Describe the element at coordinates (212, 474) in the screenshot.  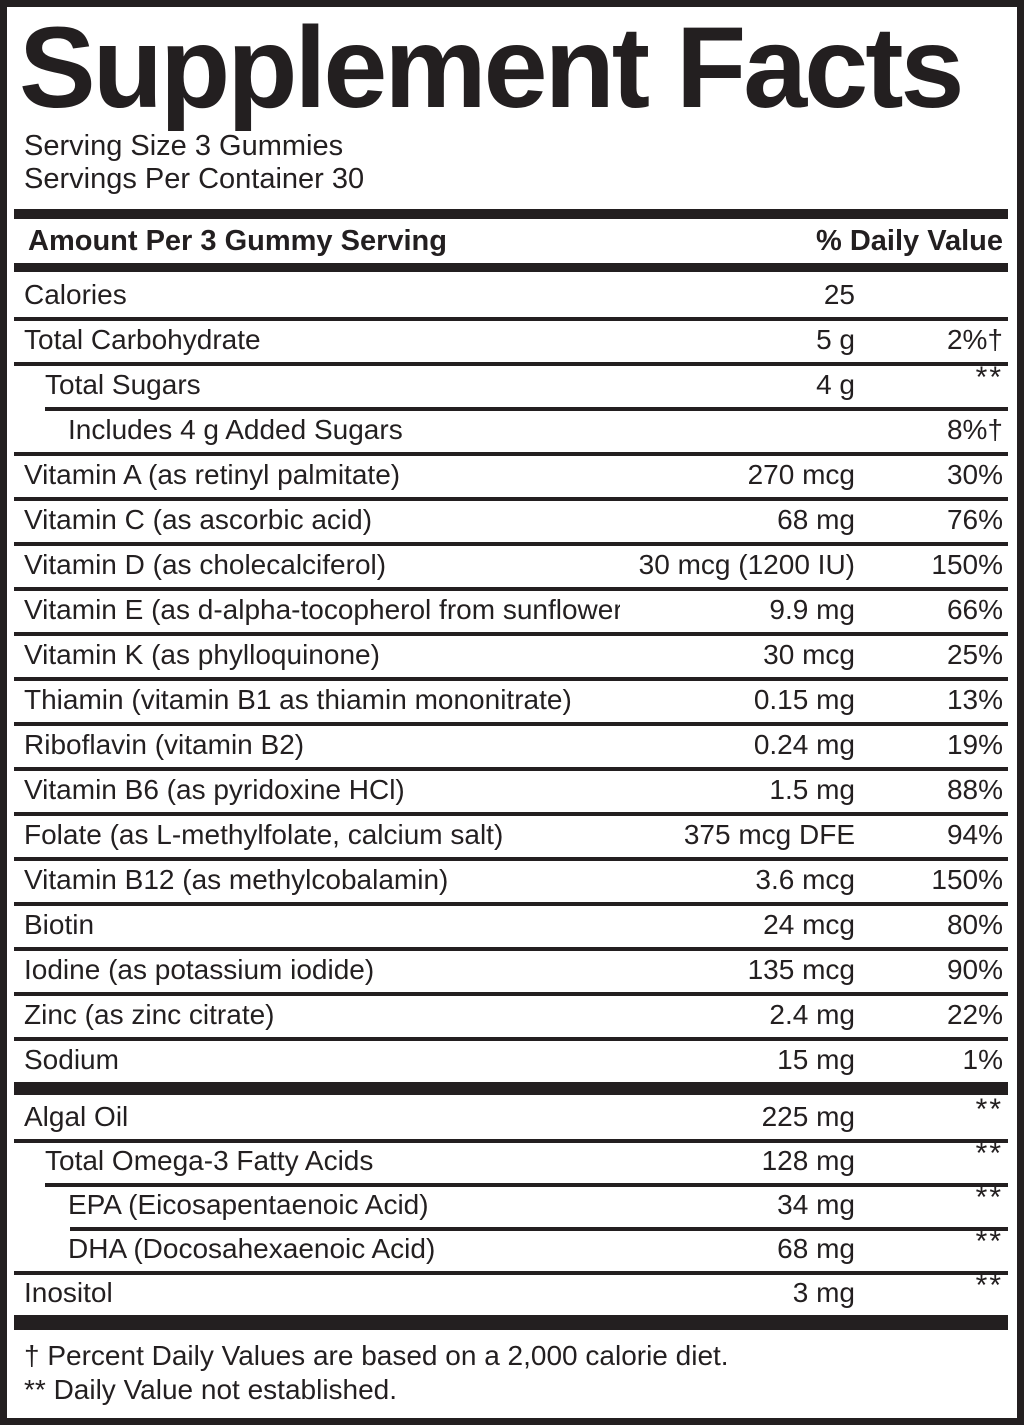
I see `nutrient-name: Vitamin A (as retinyl palmitate)` at that location.